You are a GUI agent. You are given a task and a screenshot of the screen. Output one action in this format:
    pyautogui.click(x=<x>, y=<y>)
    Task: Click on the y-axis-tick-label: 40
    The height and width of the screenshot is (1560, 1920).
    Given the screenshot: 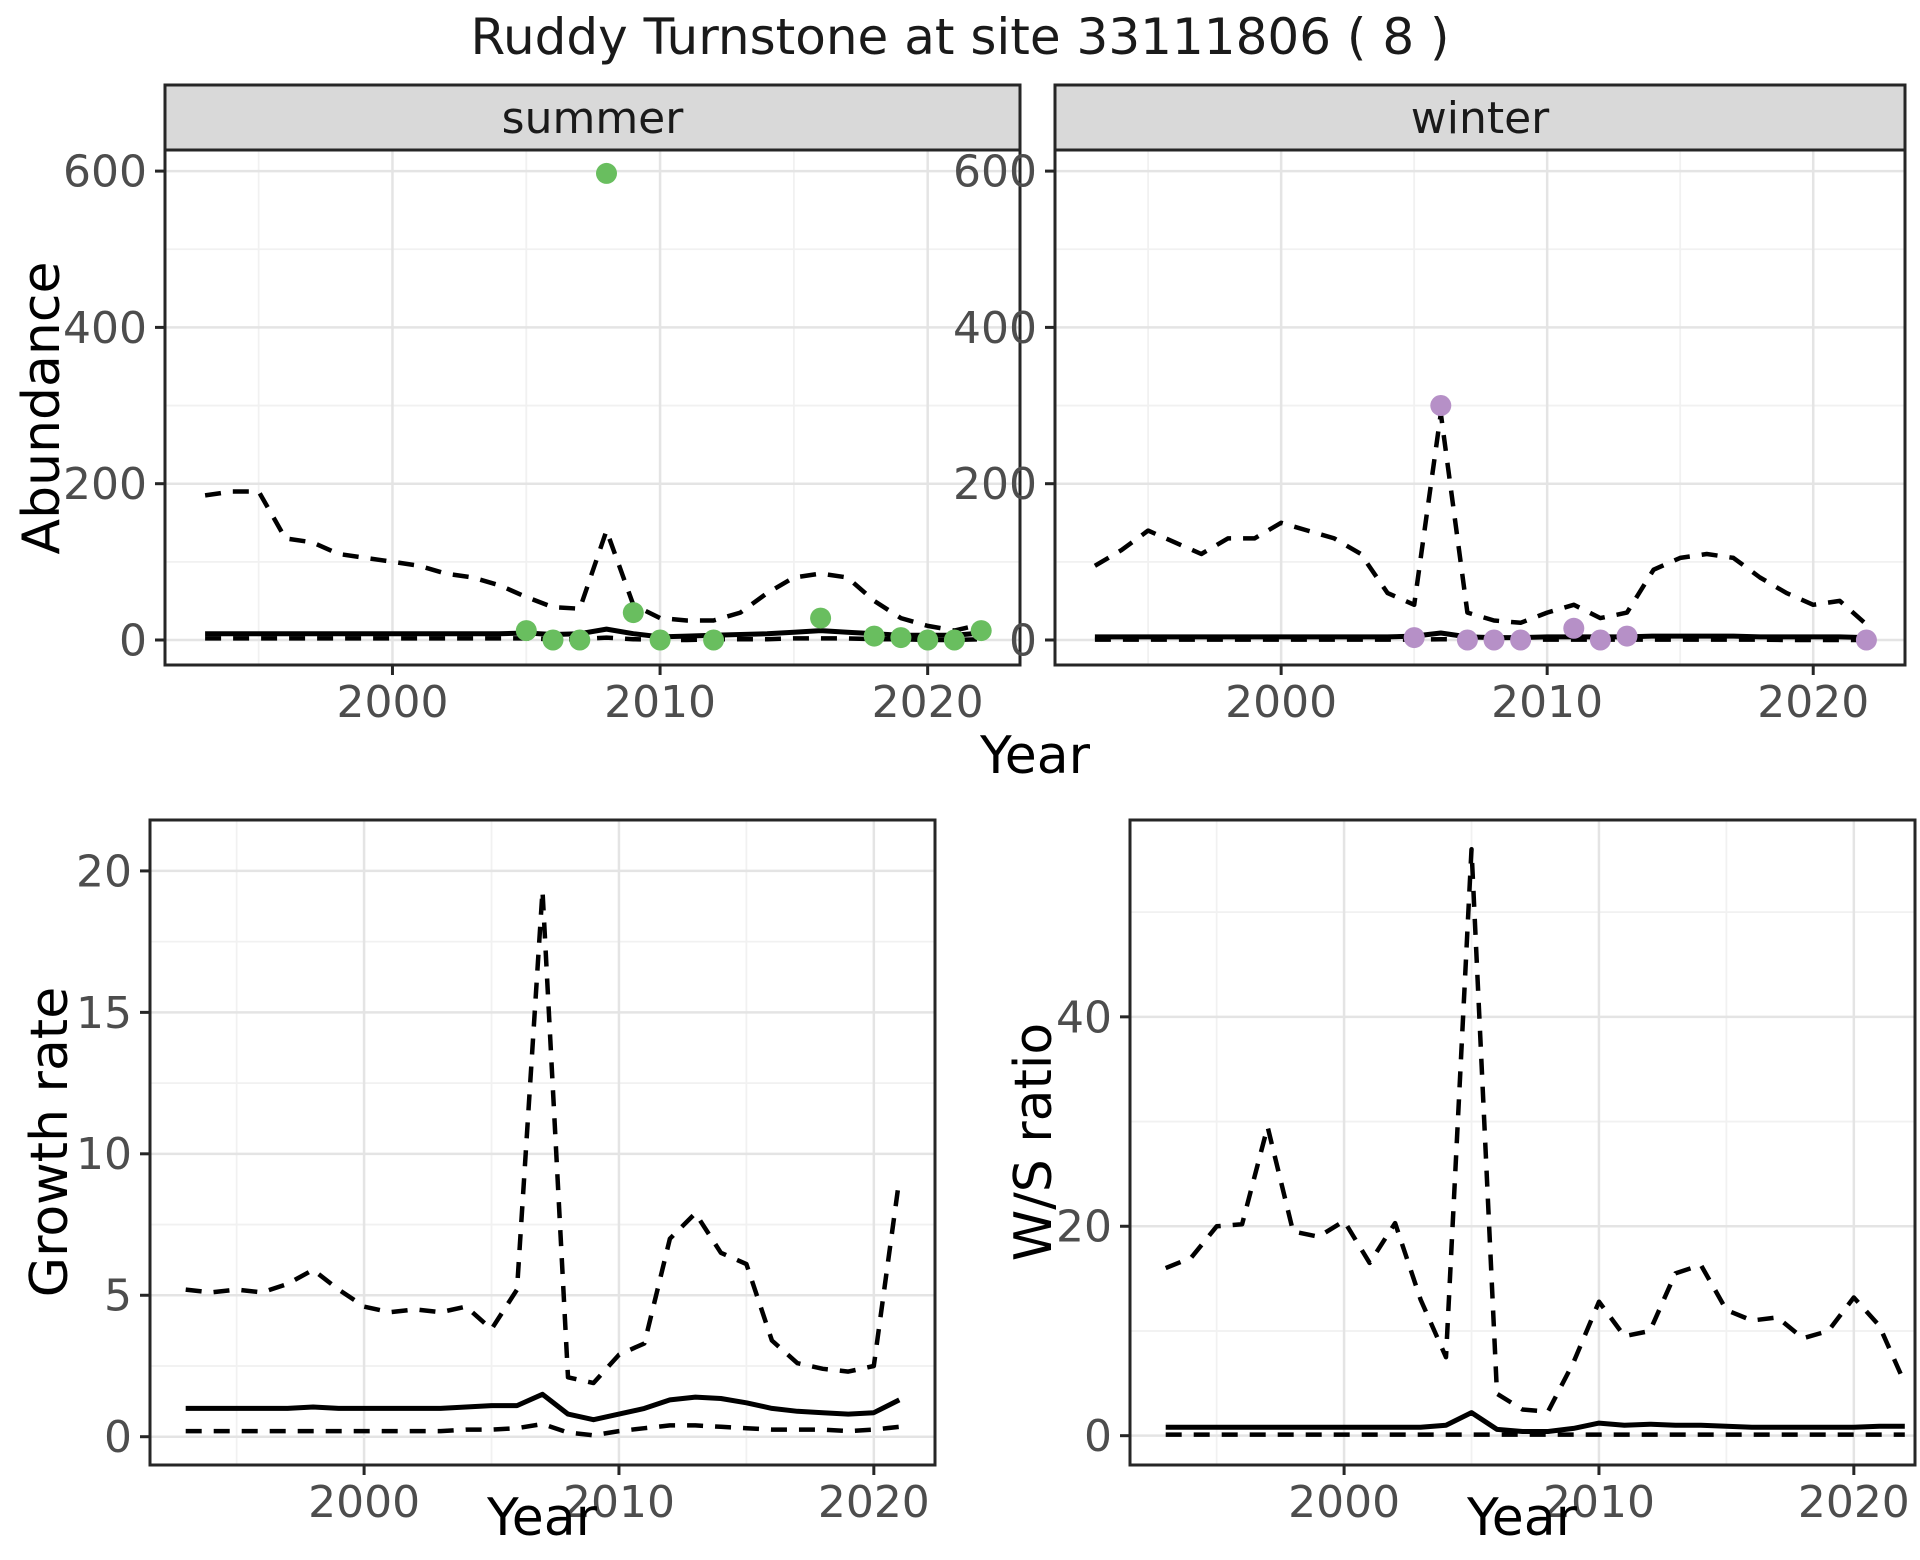 What is the action you would take?
    pyautogui.click(x=1084, y=1017)
    